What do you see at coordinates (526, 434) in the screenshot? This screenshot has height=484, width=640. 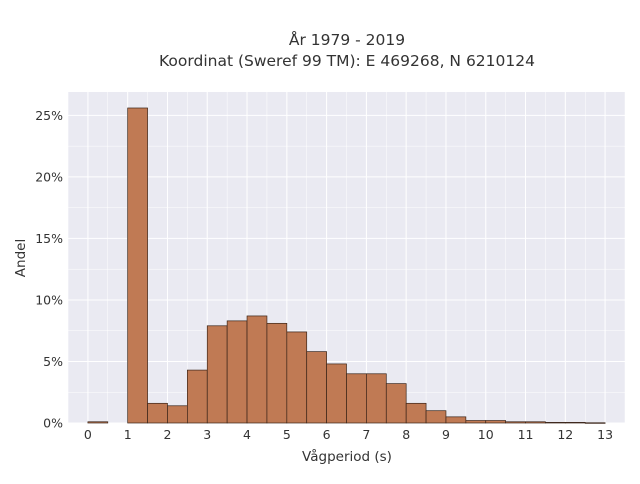 I see `x-tick-label: 11` at bounding box center [526, 434].